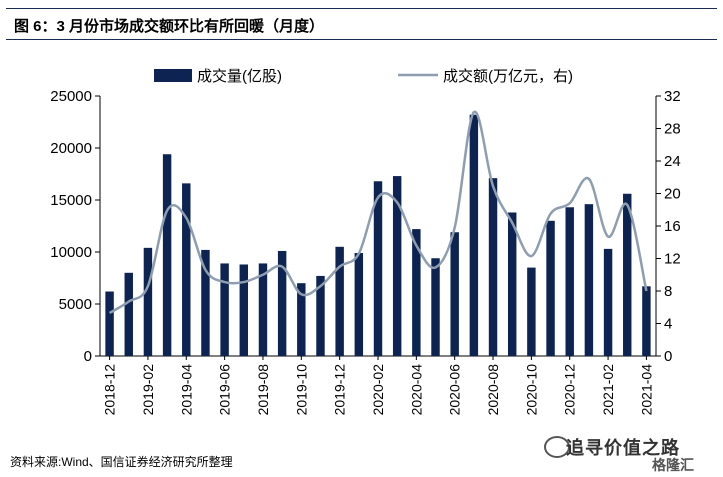 This screenshot has width=723, height=477. I want to click on title-bar: 图 6：3 月份市场成交额环比有所回暖（月度）, so click(361, 24).